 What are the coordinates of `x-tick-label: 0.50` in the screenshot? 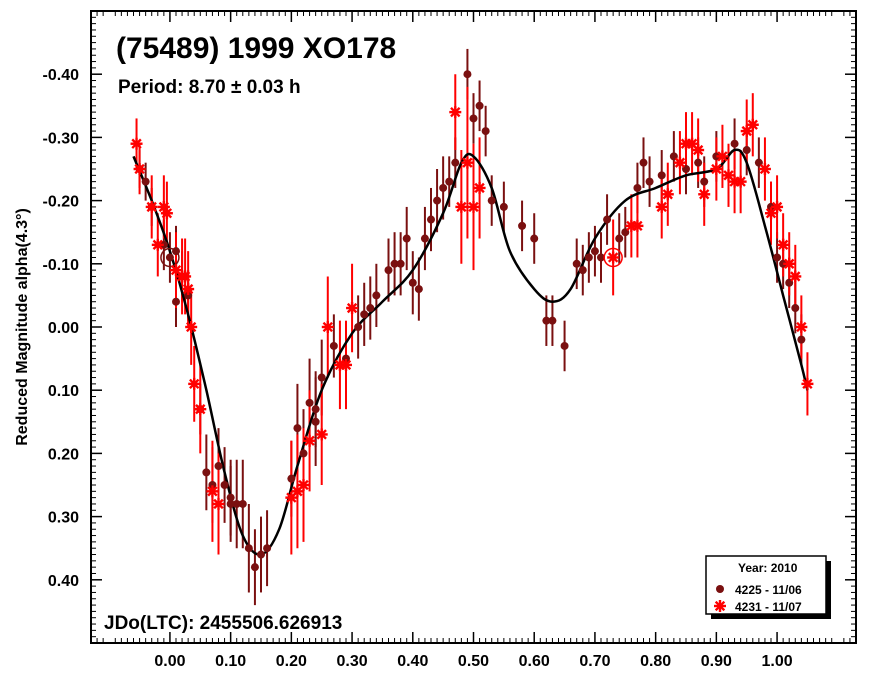 It's located at (473, 661).